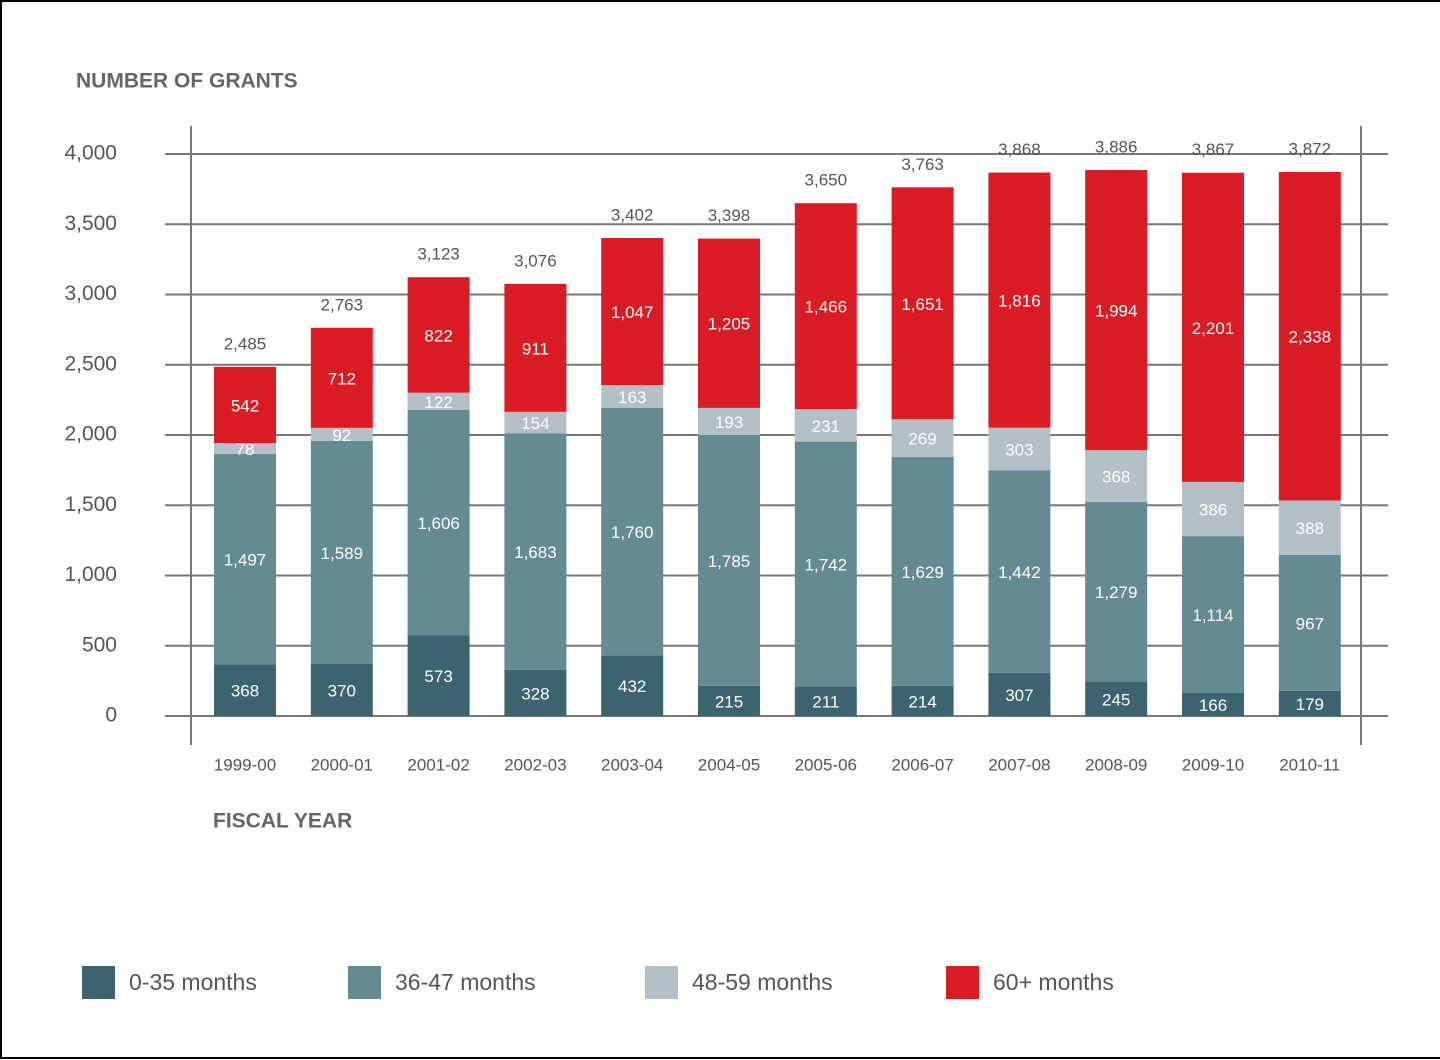  What do you see at coordinates (729, 215) in the screenshot?
I see `total-label: 3,398` at bounding box center [729, 215].